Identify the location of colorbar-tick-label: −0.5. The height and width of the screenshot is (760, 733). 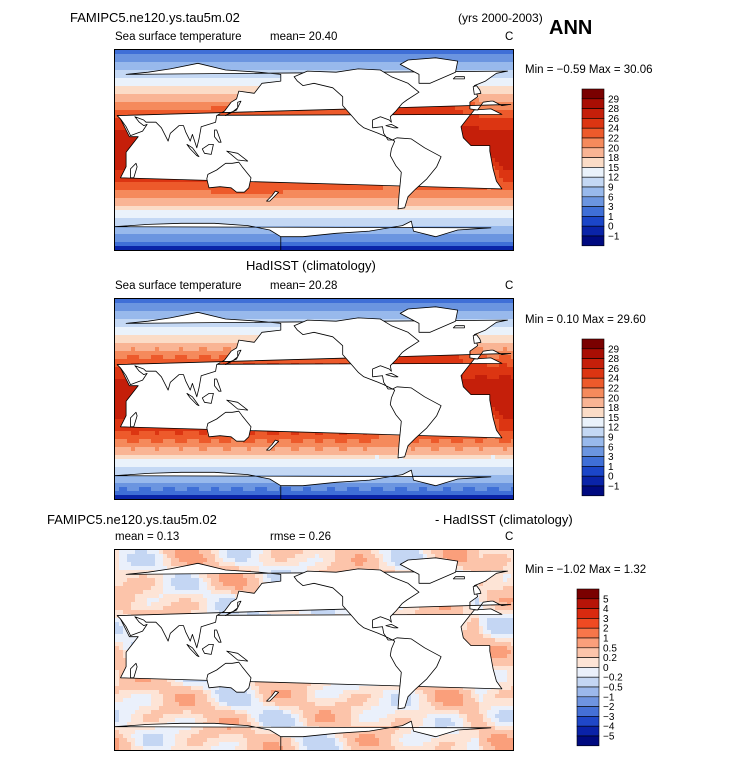
(613, 688).